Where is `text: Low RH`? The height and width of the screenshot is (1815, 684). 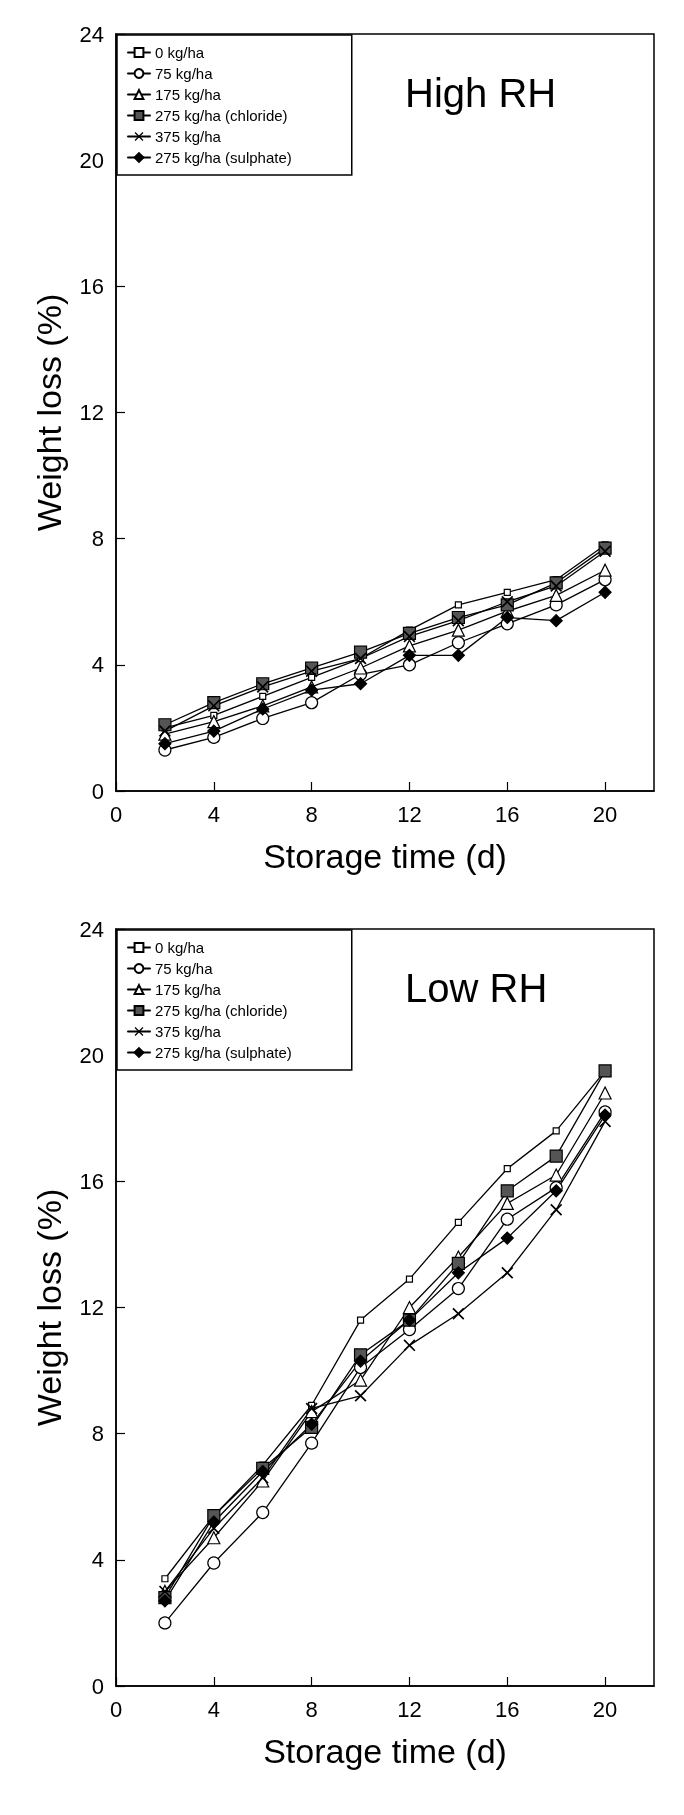
text: Low RH is located at coordinates (476, 988).